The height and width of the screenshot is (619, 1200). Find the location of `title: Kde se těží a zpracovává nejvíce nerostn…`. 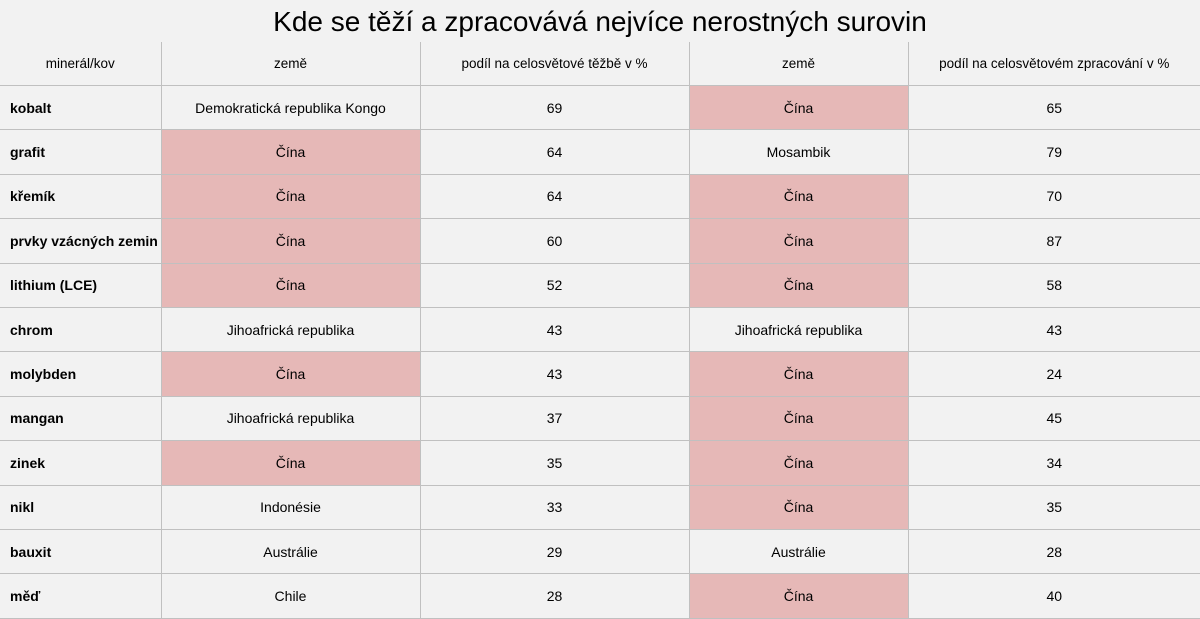

title: Kde se těží a zpracovává nejvíce nerostn… is located at coordinates (600, 21).